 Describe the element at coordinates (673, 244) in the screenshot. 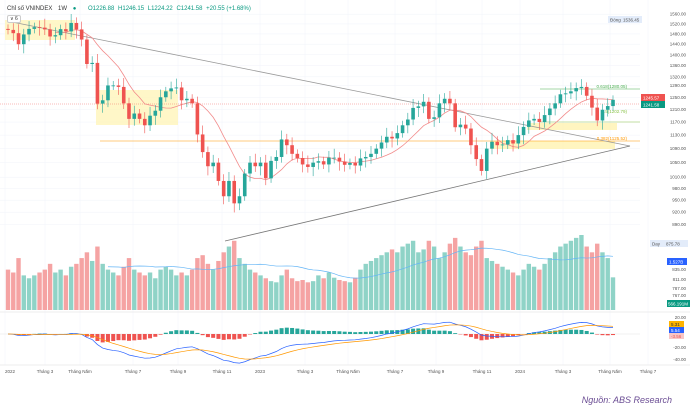

I see `vol-tag-value: 875.78` at that location.